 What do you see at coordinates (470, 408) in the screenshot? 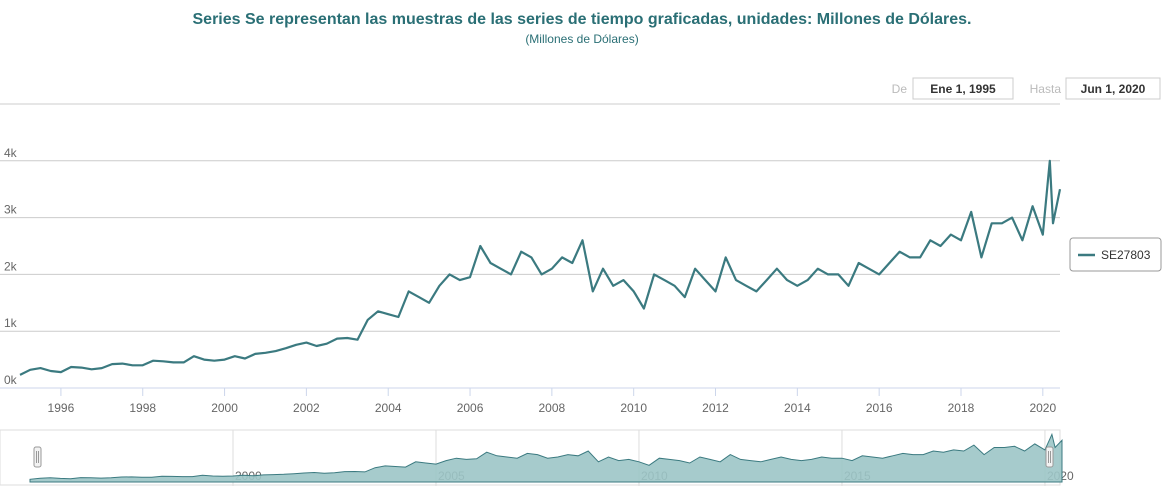
I see `x-tick-label: 2006` at bounding box center [470, 408].